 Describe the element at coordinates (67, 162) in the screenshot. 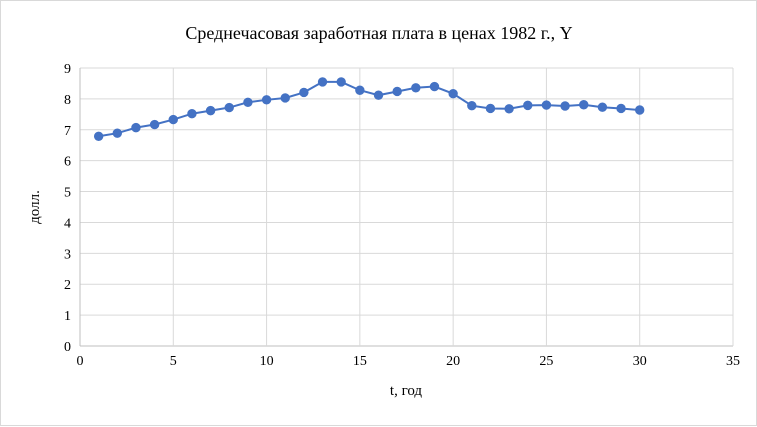

I see `y-tick-label: 6` at that location.